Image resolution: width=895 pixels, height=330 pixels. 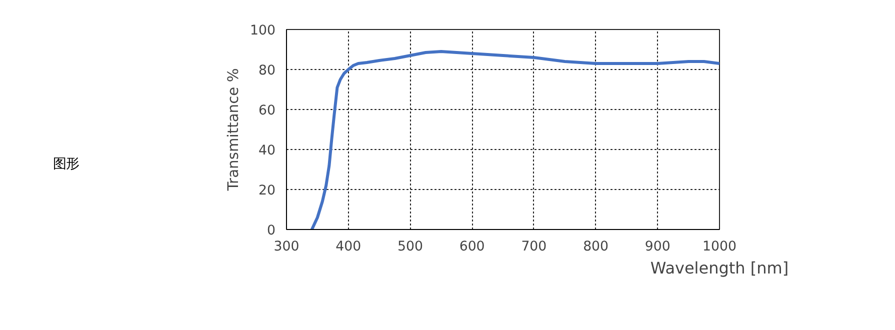 What do you see at coordinates (271, 231) in the screenshot?
I see `y-tick-label: 0` at bounding box center [271, 231].